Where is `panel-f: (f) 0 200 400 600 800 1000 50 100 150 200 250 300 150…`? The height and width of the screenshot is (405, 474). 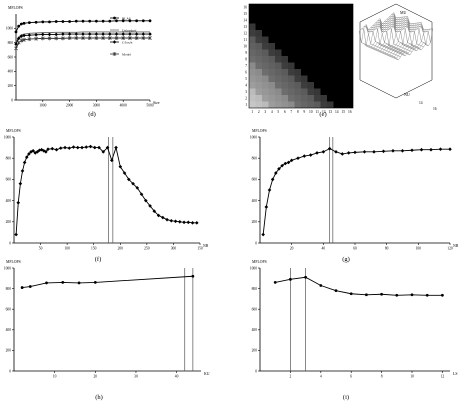
panel-f: (f) 0 200 400 600 800 1000 50 100 150 200 250 300 150… is located at coordinates (106, 196).